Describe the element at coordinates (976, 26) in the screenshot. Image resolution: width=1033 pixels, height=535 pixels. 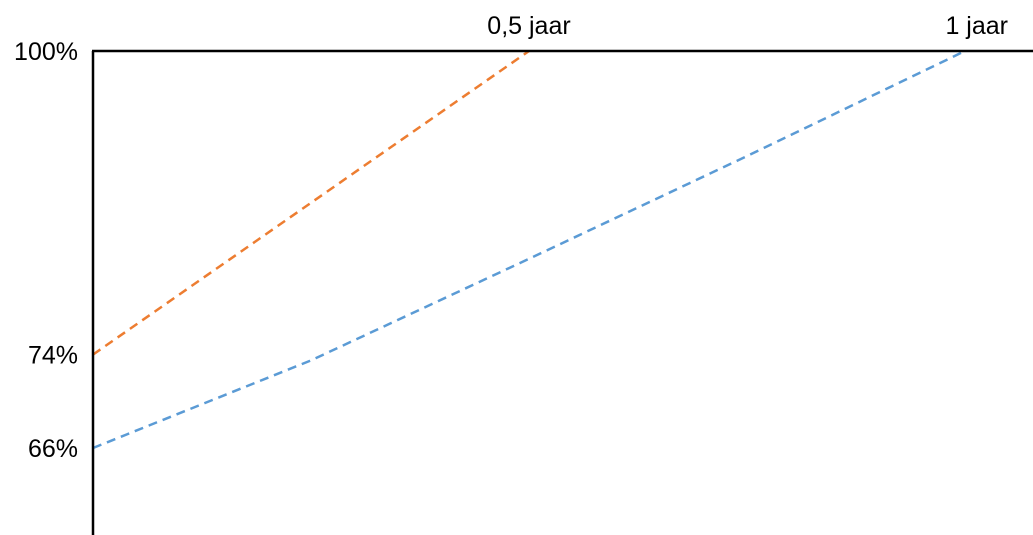
I see `x-tick-label: 1 jaar` at that location.